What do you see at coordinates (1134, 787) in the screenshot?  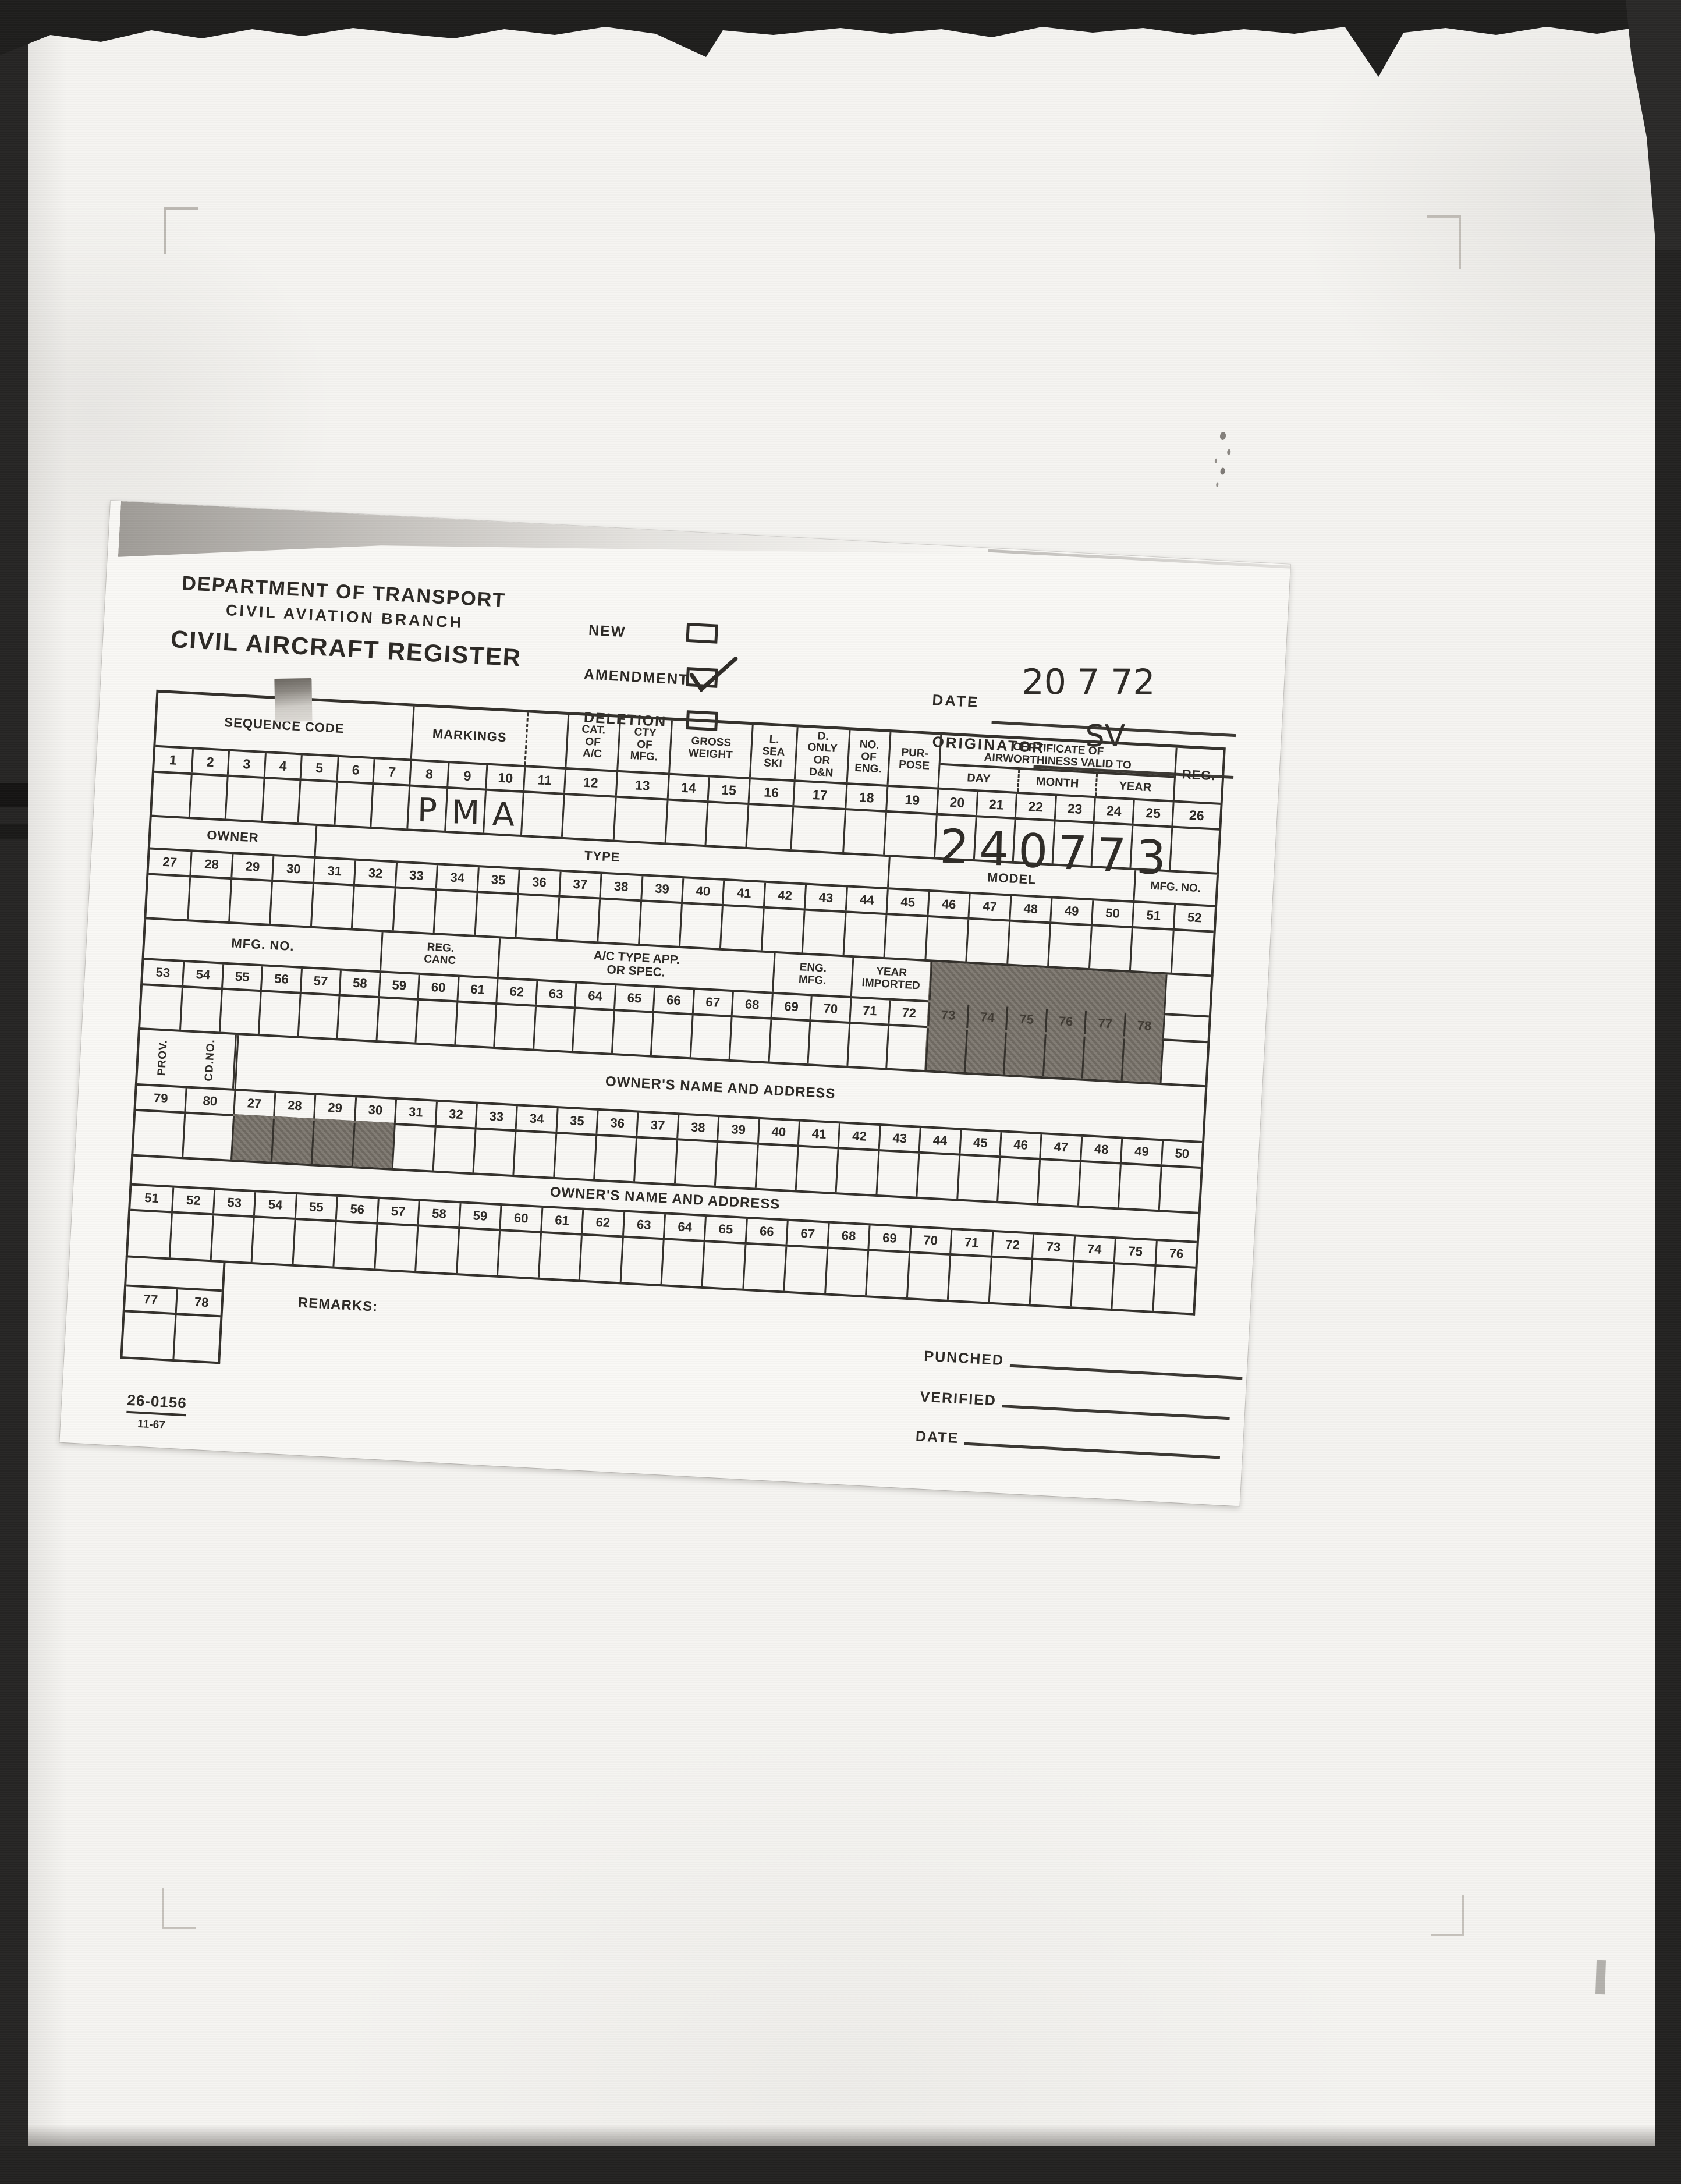 I see `header-year: YEAR` at bounding box center [1134, 787].